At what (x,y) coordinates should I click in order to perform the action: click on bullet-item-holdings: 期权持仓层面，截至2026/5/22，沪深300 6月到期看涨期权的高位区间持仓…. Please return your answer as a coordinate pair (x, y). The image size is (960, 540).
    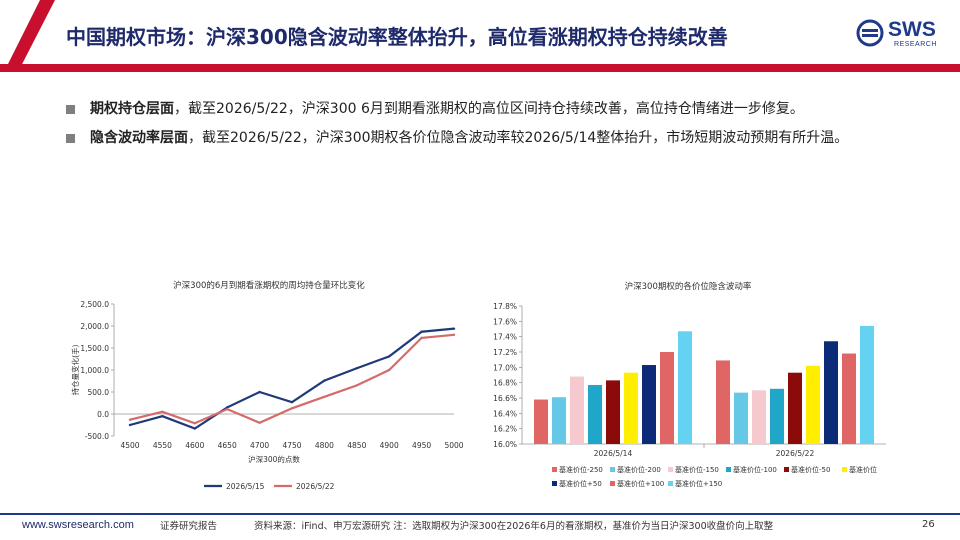
    Looking at the image, I should click on (496, 109).